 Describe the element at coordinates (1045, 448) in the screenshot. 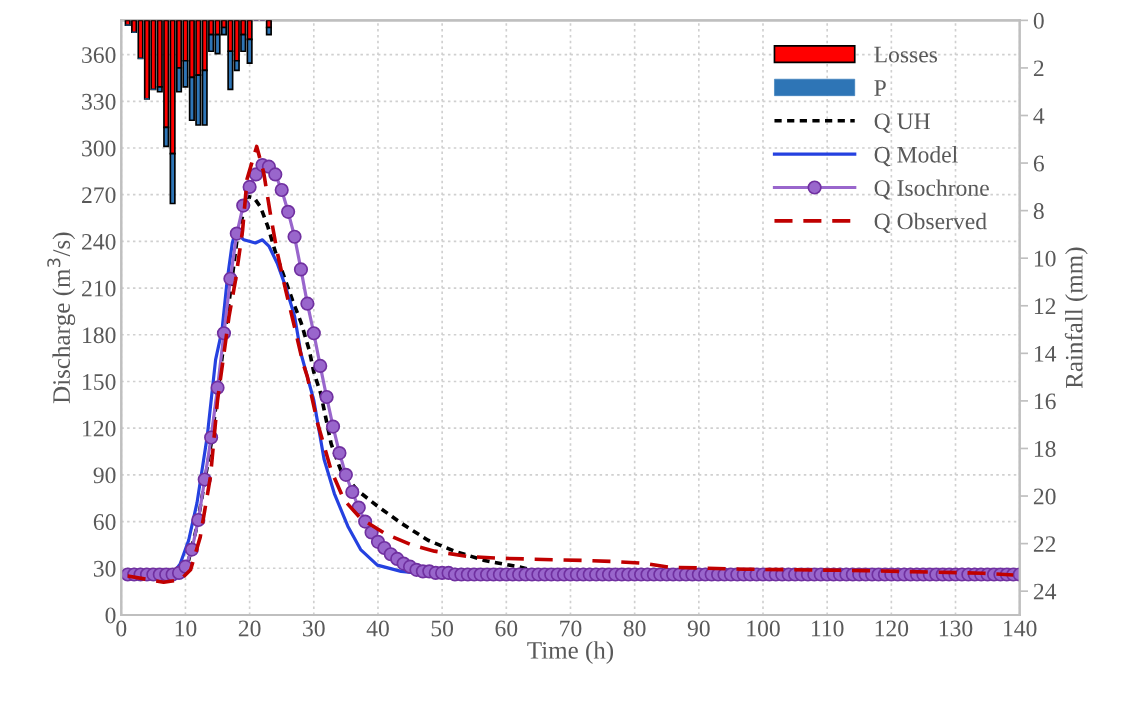

I see `y2-tick-label: 18` at that location.